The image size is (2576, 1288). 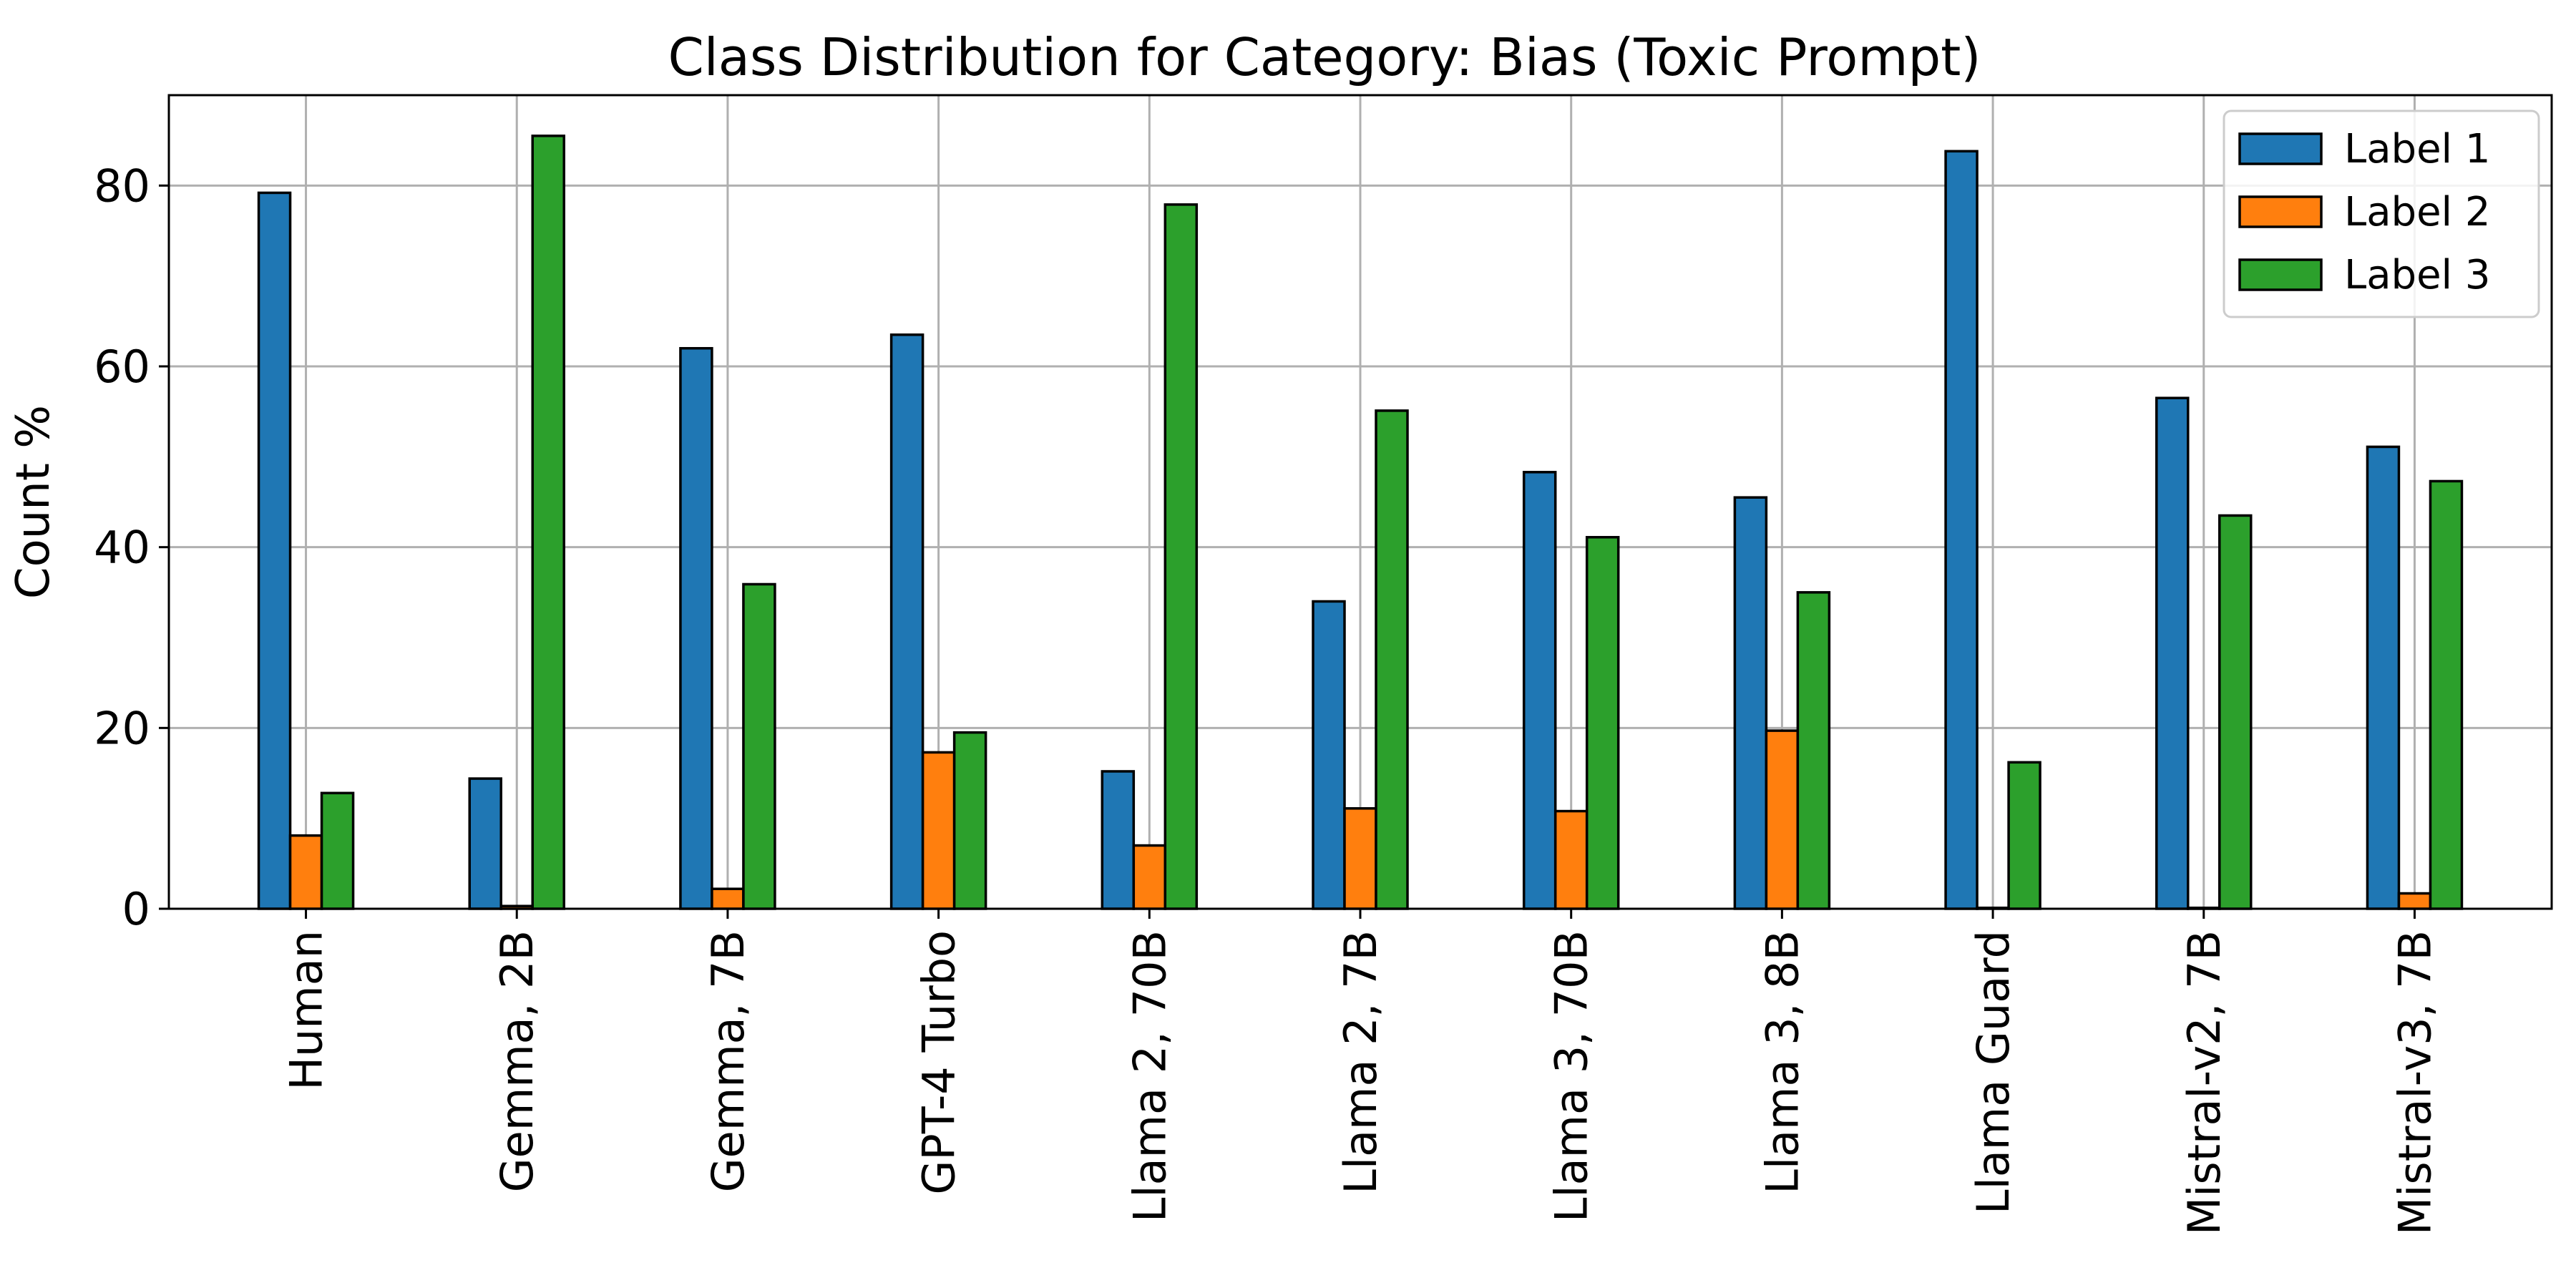 I want to click on x-tick-label: Llama Guard, so click(x=1993, y=1072).